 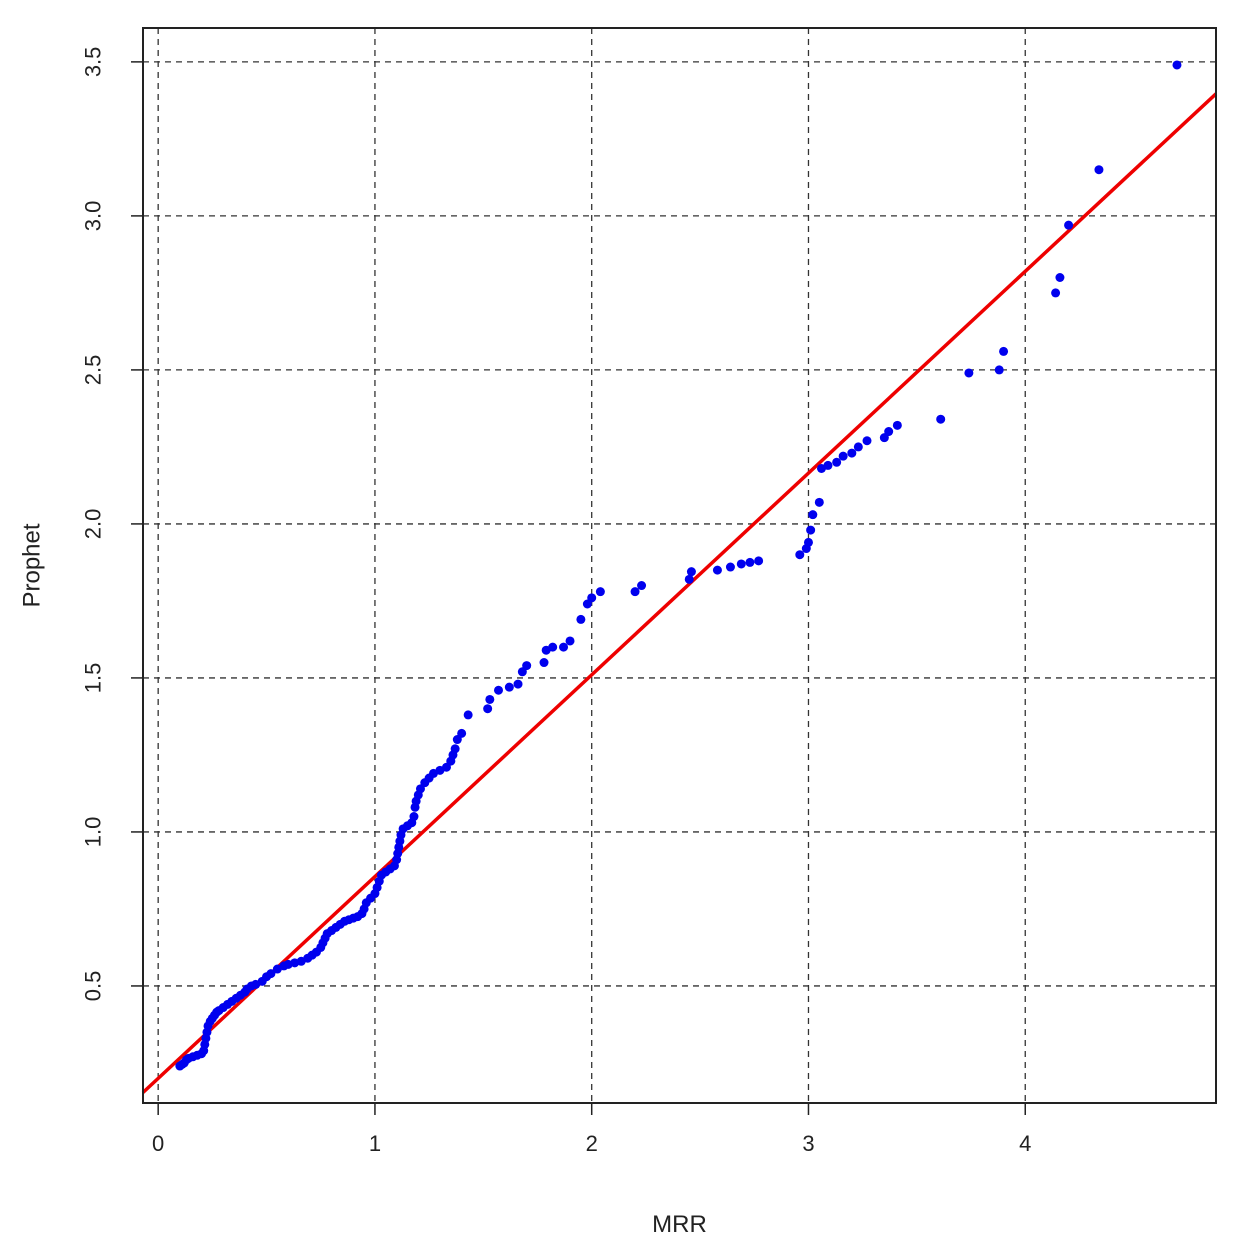 What do you see at coordinates (592, 1143) in the screenshot?
I see `x-tick-label: 2` at bounding box center [592, 1143].